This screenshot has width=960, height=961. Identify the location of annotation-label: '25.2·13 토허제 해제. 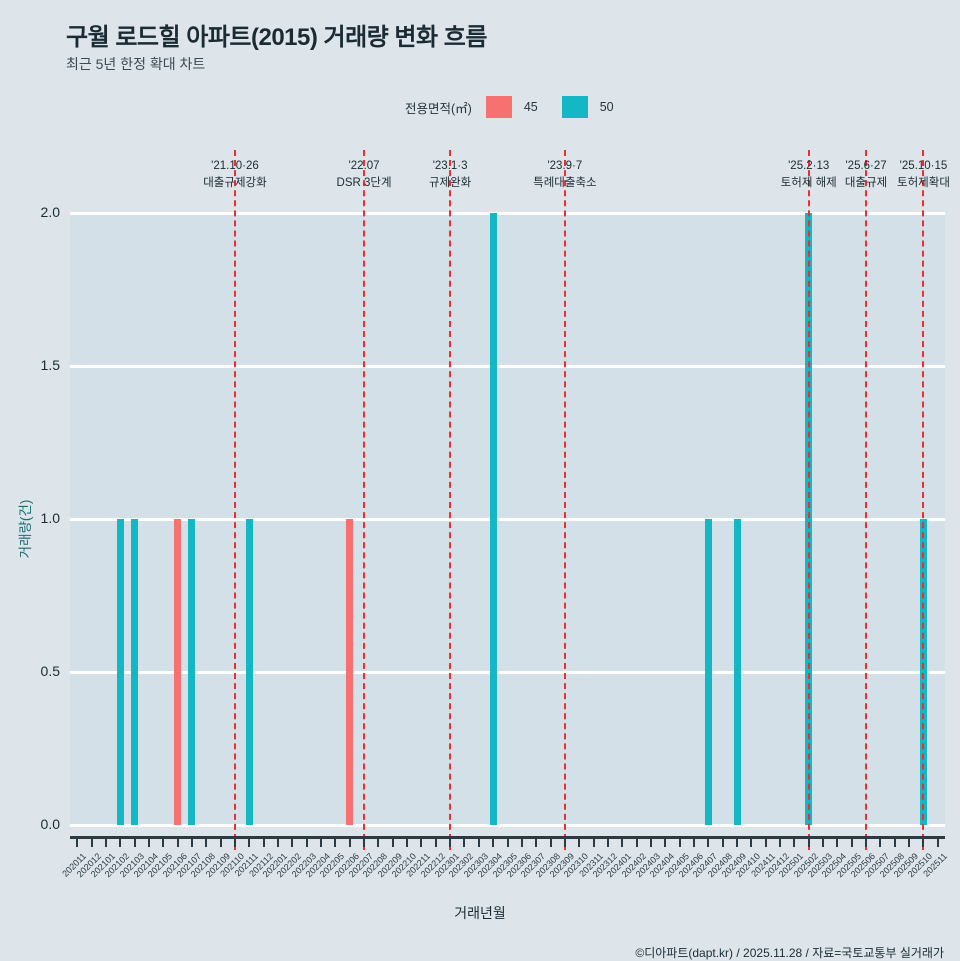
(809, 175).